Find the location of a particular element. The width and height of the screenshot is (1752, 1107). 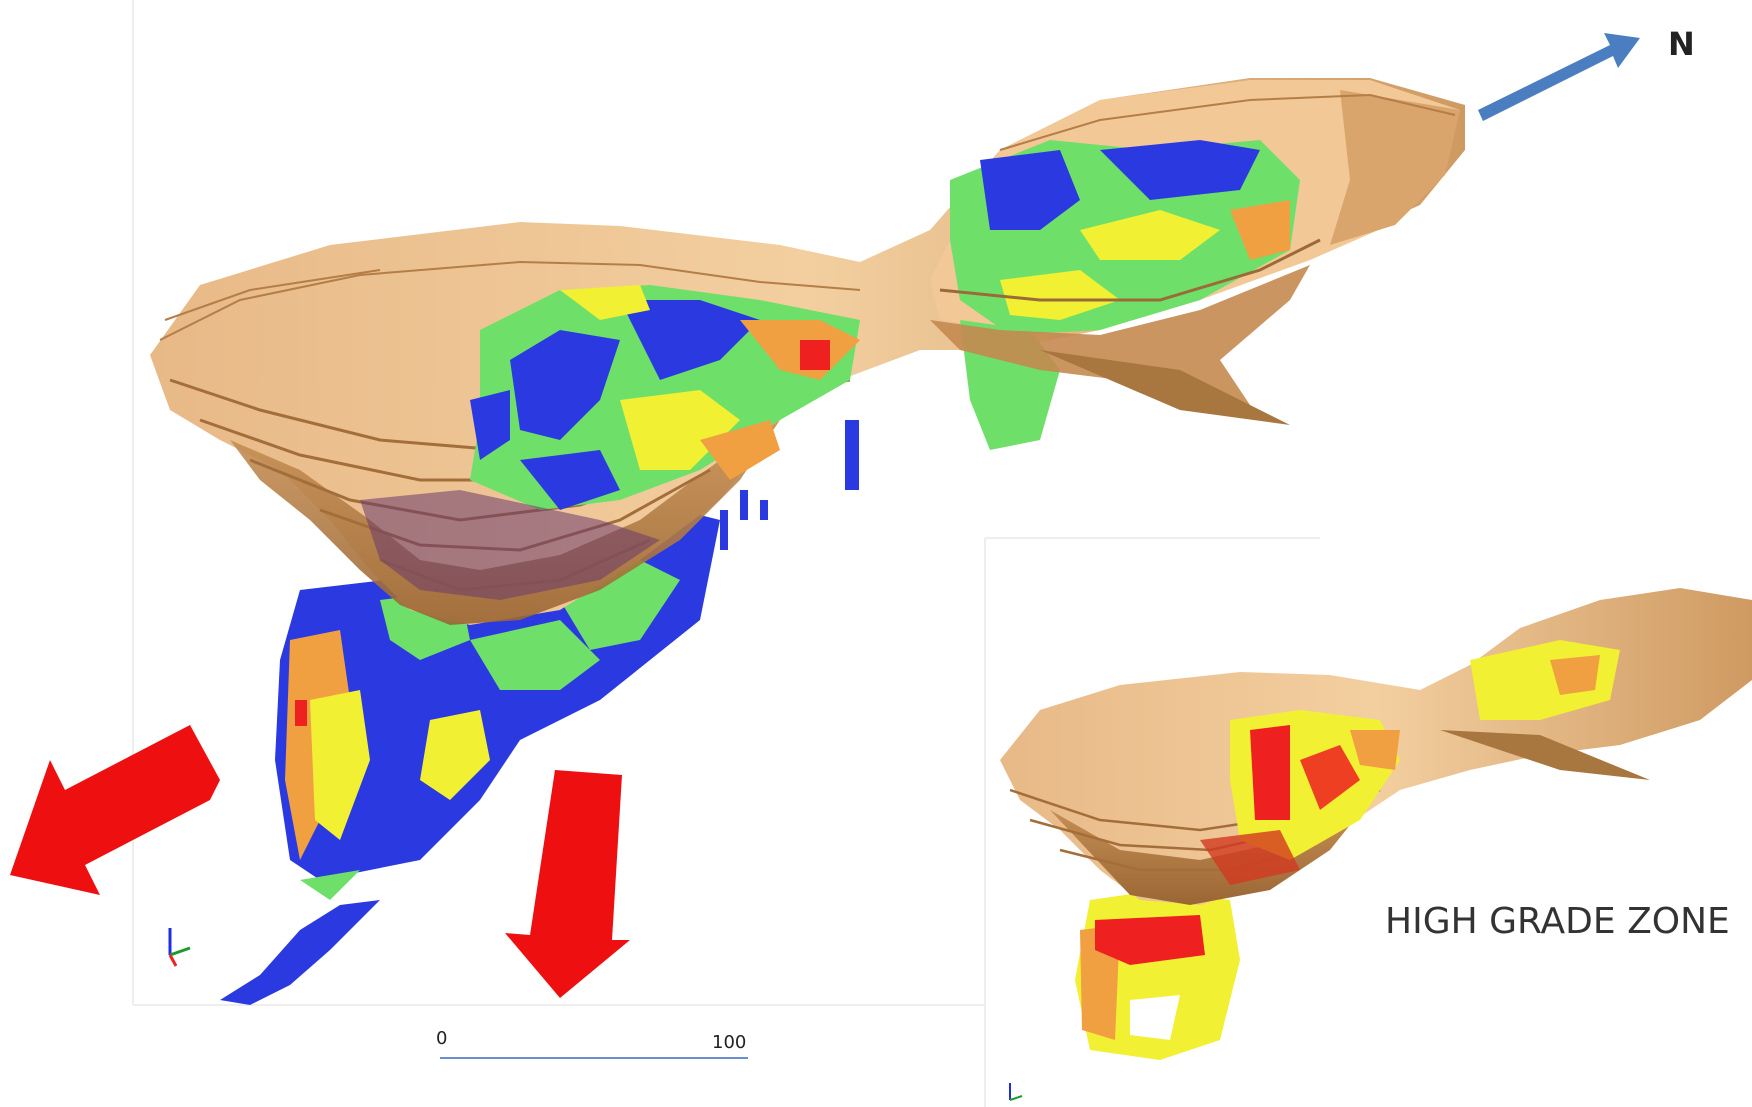

lower-block-cluster is located at coordinates (567, 660).